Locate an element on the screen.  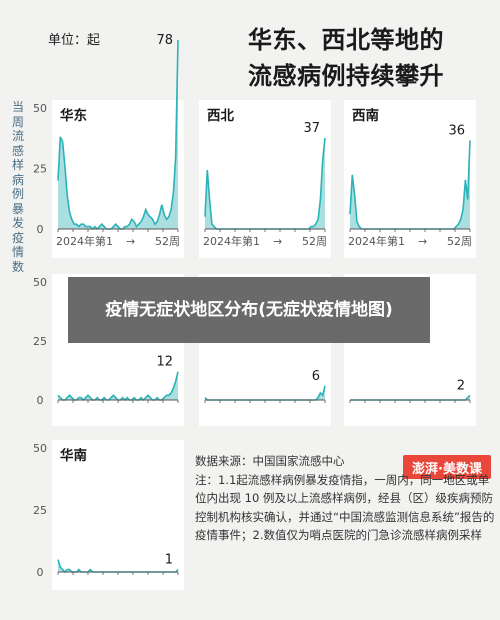
panel-title-6: 华南 is located at coordinates (73, 455).